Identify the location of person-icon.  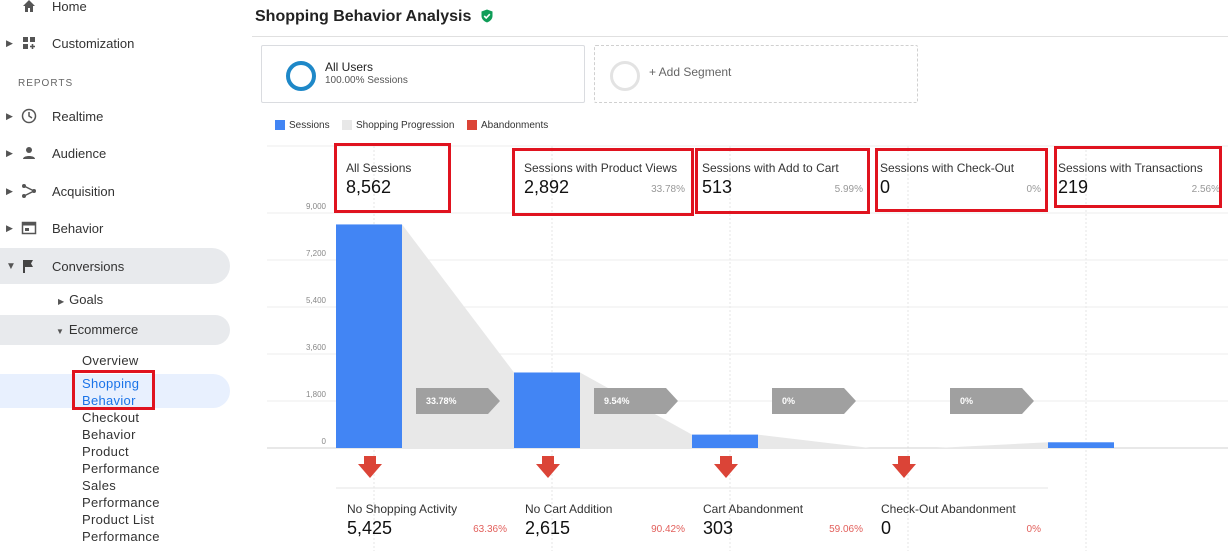
(29, 153).